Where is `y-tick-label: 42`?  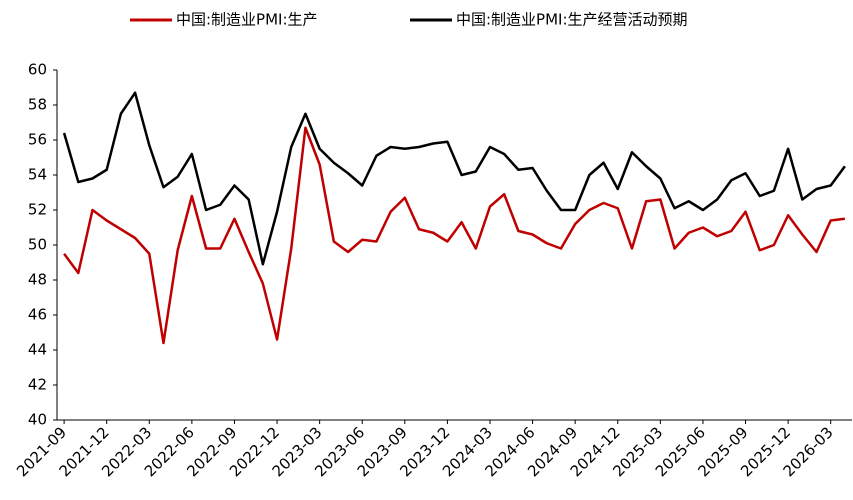 y-tick-label: 42 is located at coordinates (37, 385).